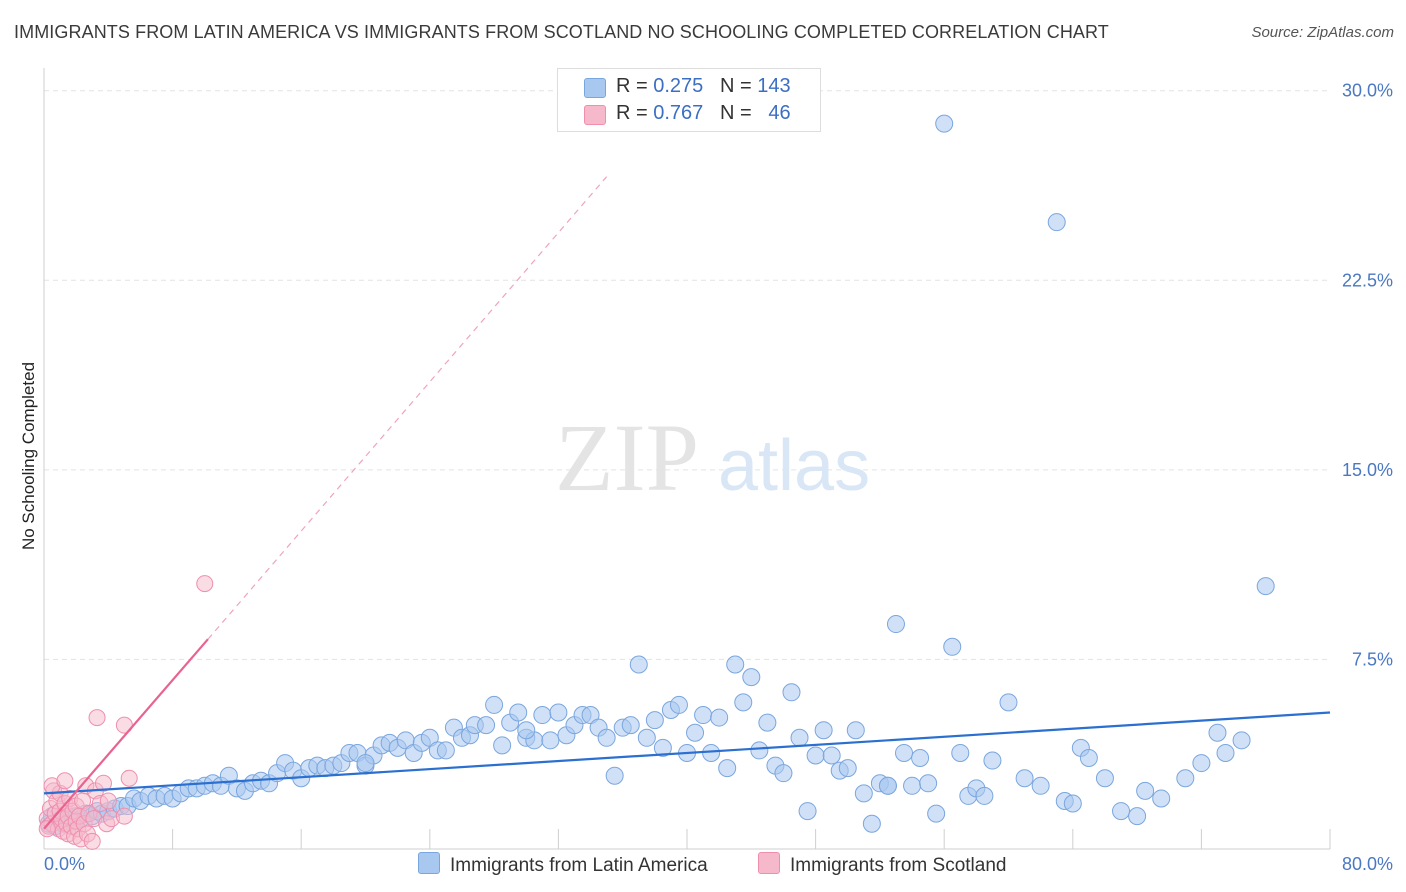 This screenshot has width=1406, height=892. I want to click on bottom-legend-label: Immigrants from Scotland, so click(898, 865).